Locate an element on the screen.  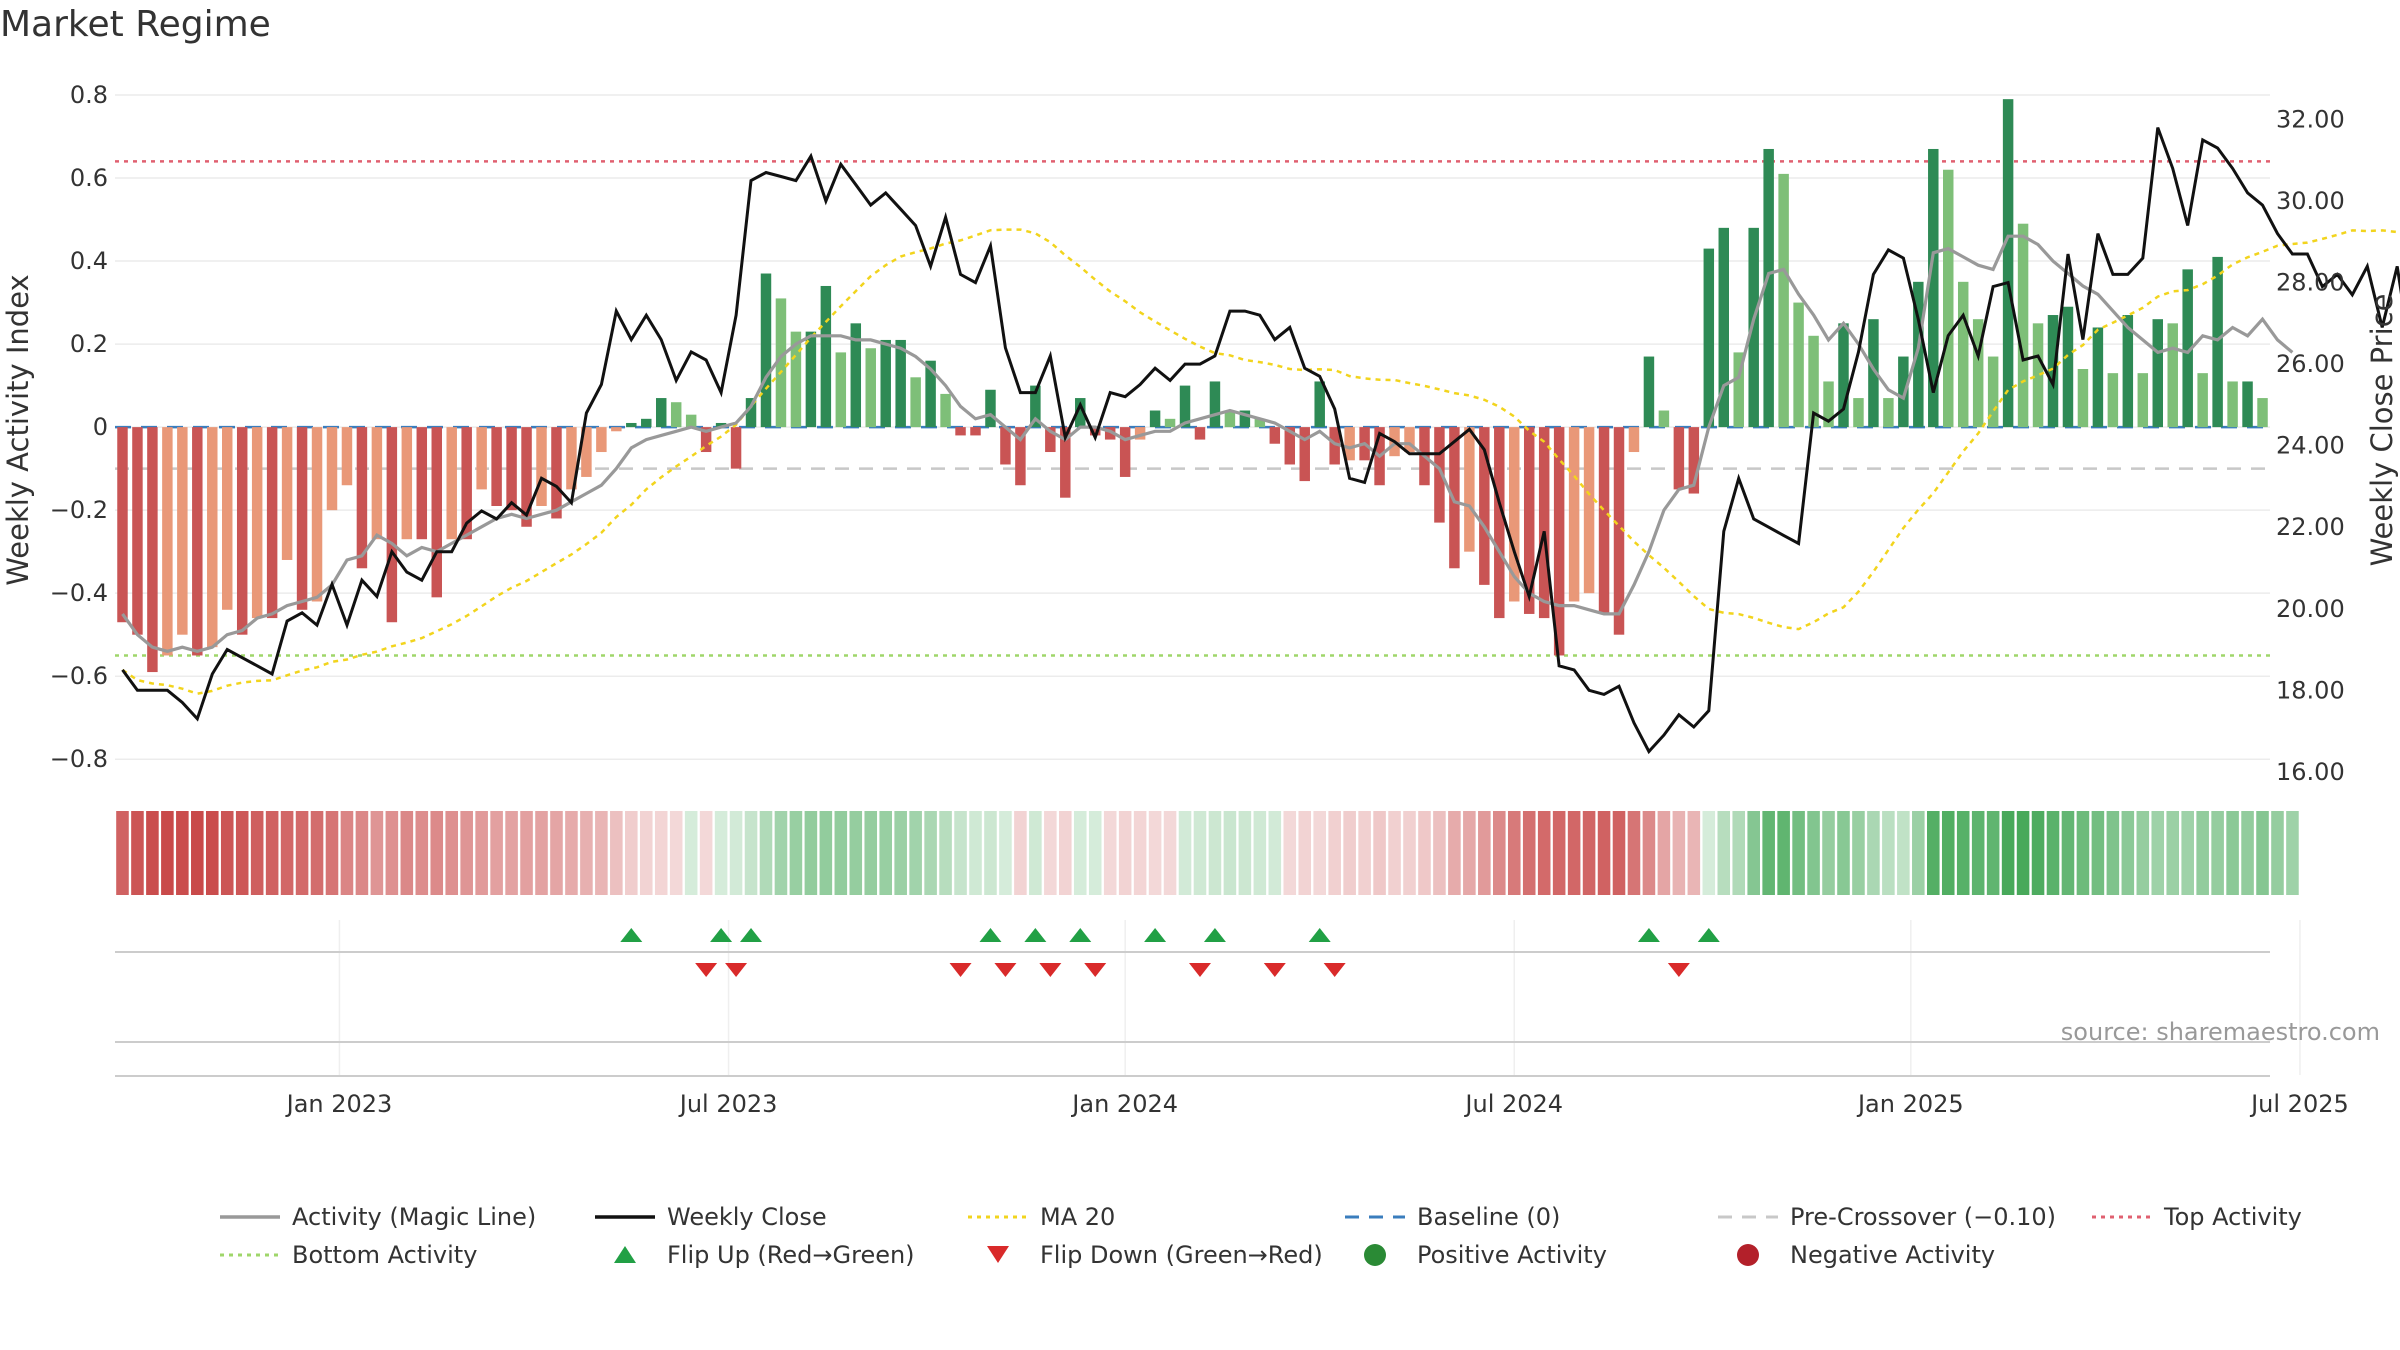
circle-legend-icon is located at coordinates (1375, 1255).